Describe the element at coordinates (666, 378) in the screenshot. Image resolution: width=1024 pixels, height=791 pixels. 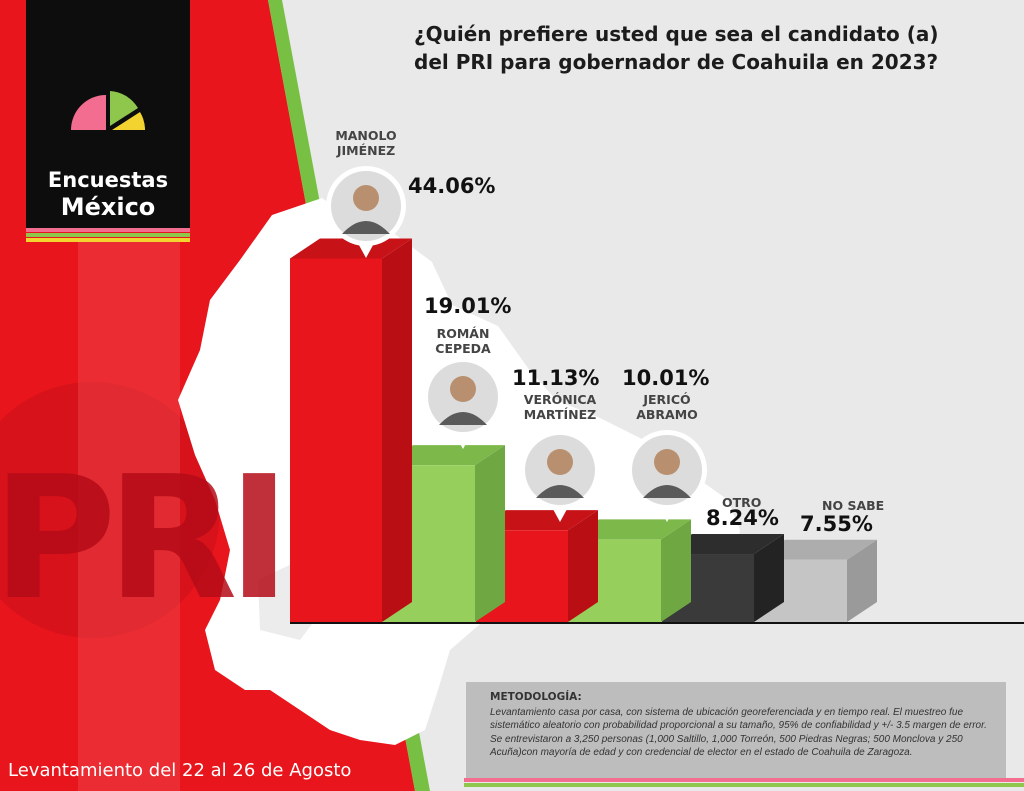
I see `data-label: 10.01%` at that location.